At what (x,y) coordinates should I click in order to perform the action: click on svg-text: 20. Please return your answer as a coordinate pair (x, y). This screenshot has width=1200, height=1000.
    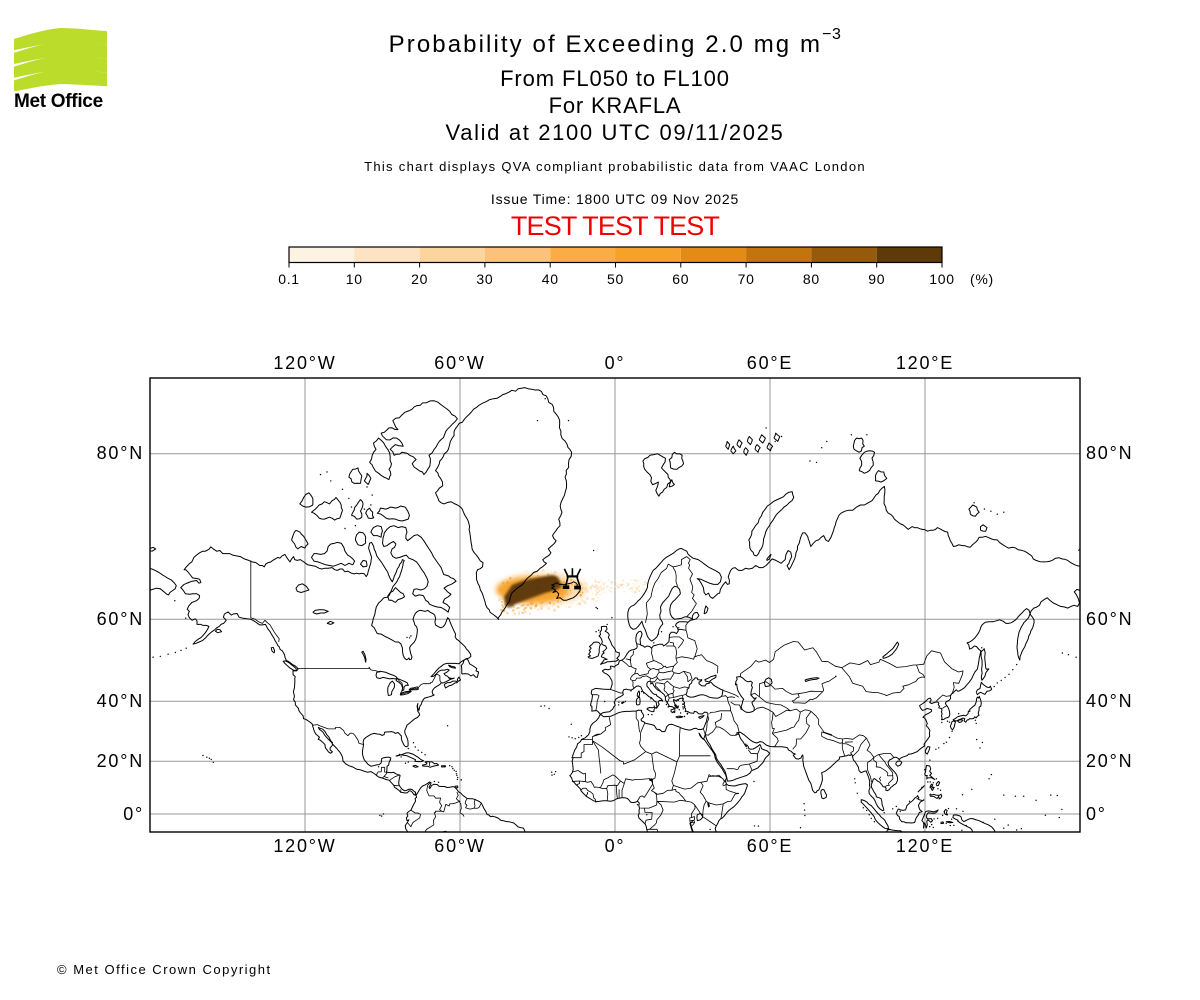
    Looking at the image, I should click on (419, 279).